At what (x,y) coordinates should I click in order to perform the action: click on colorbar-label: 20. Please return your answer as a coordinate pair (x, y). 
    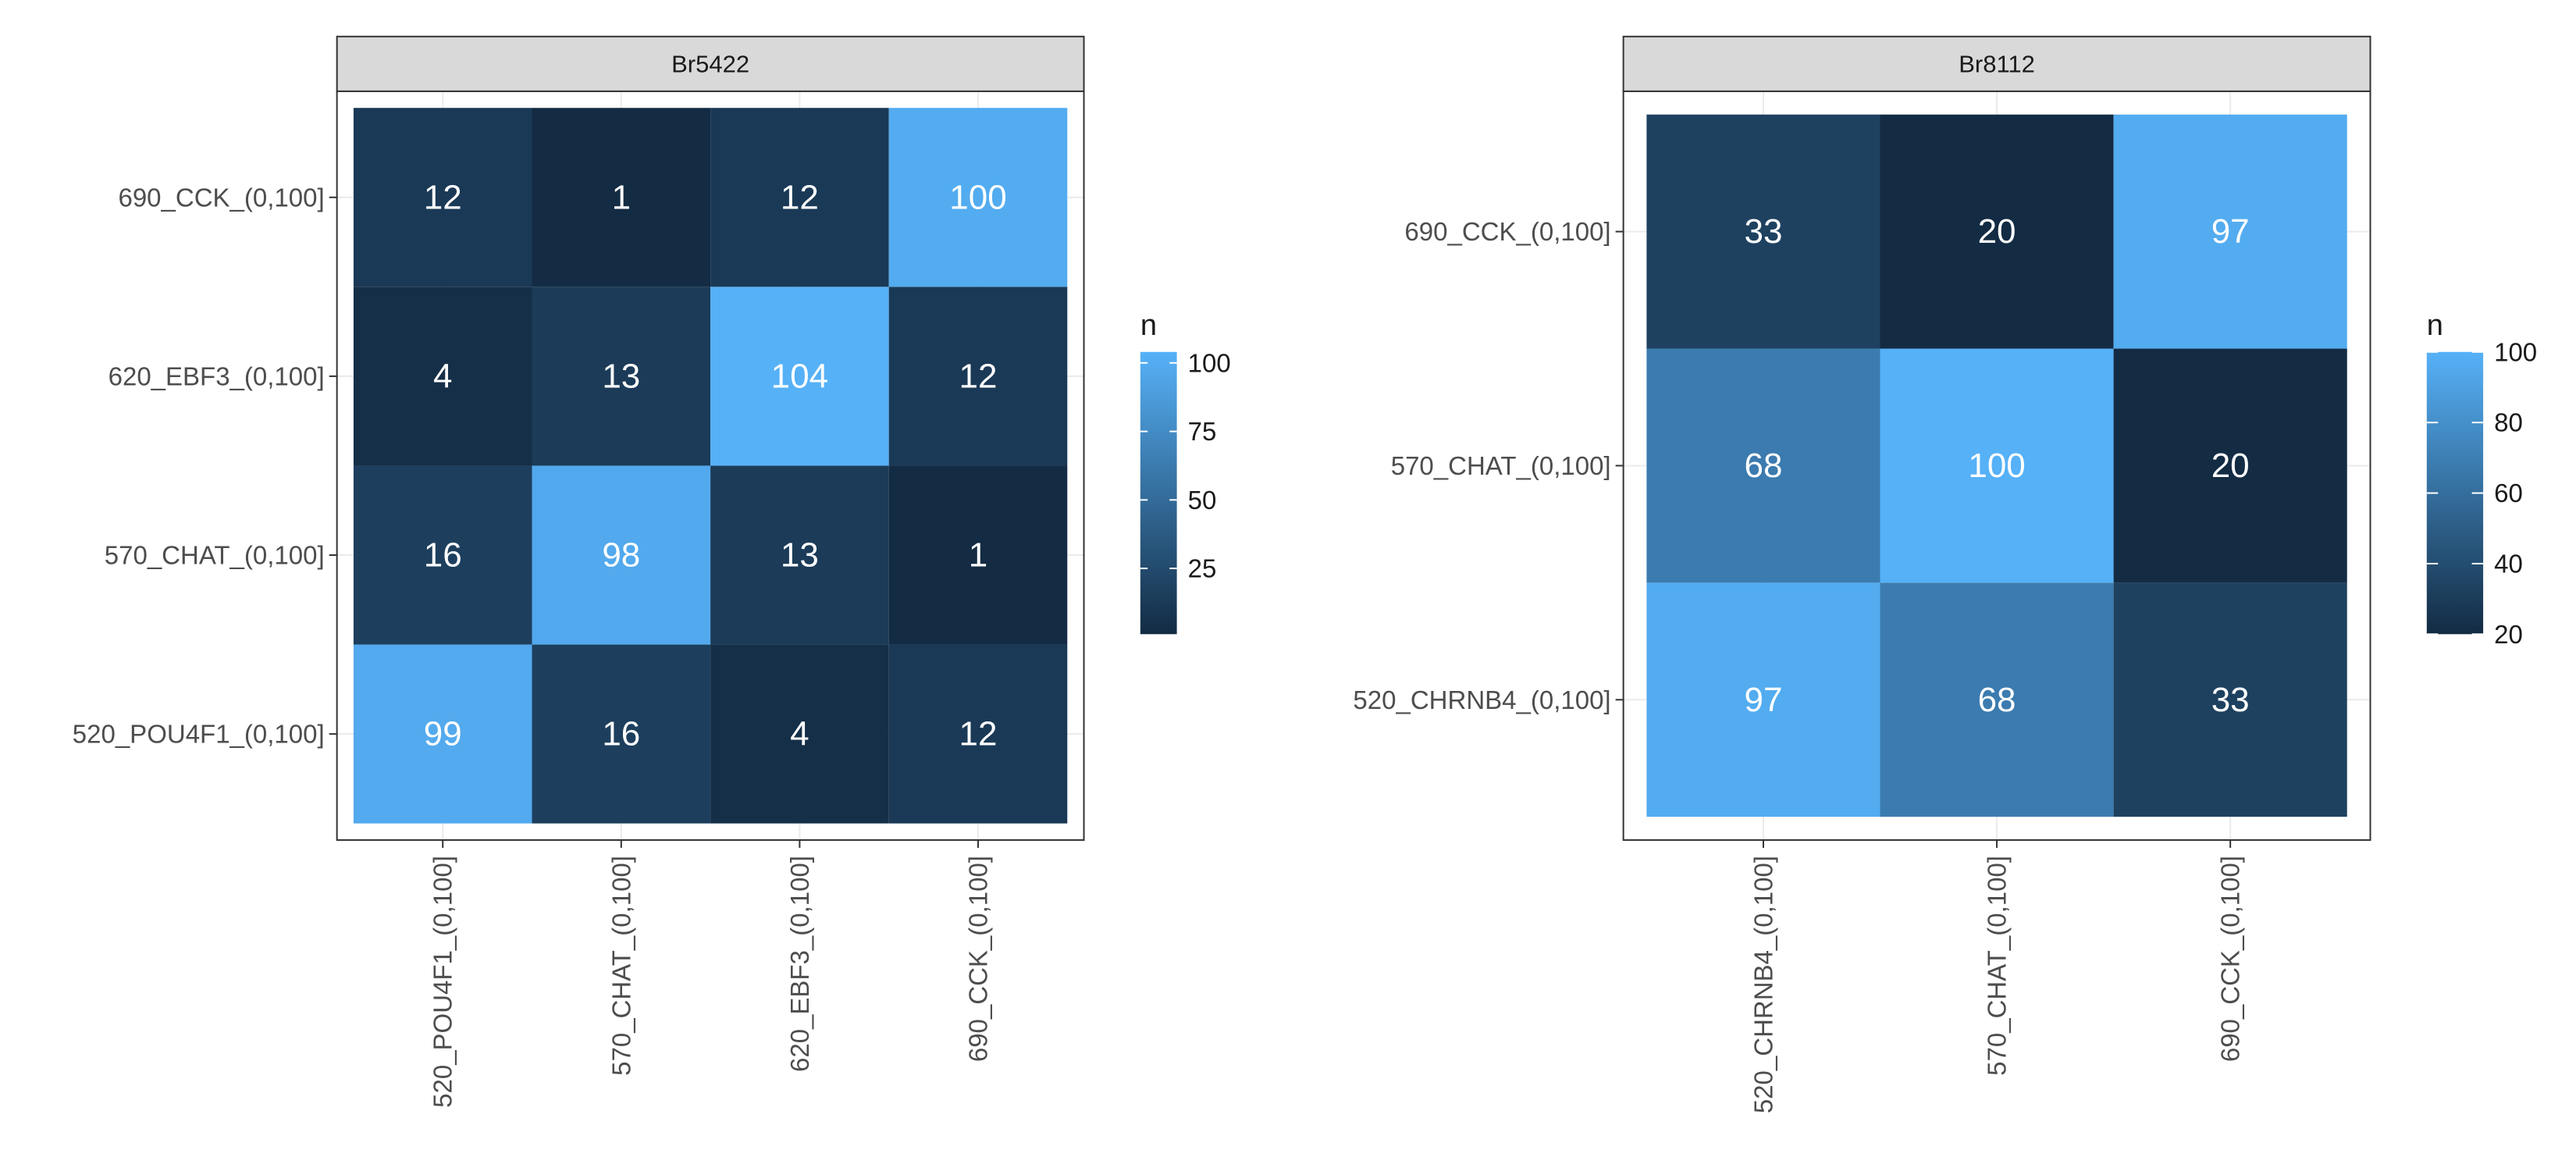
    Looking at the image, I should click on (2508, 634).